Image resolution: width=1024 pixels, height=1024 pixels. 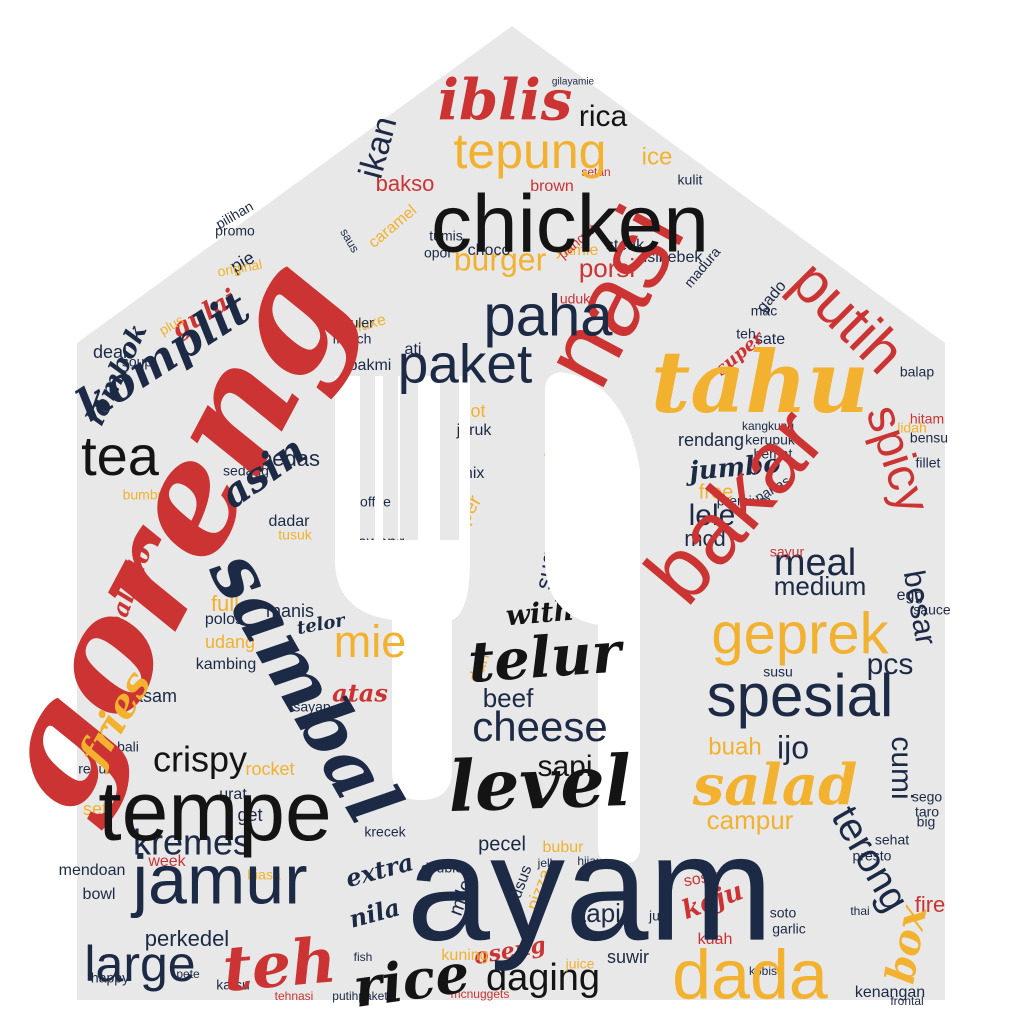 What do you see at coordinates (294, 996) in the screenshot?
I see `word-tehnasi: tehnasi` at bounding box center [294, 996].